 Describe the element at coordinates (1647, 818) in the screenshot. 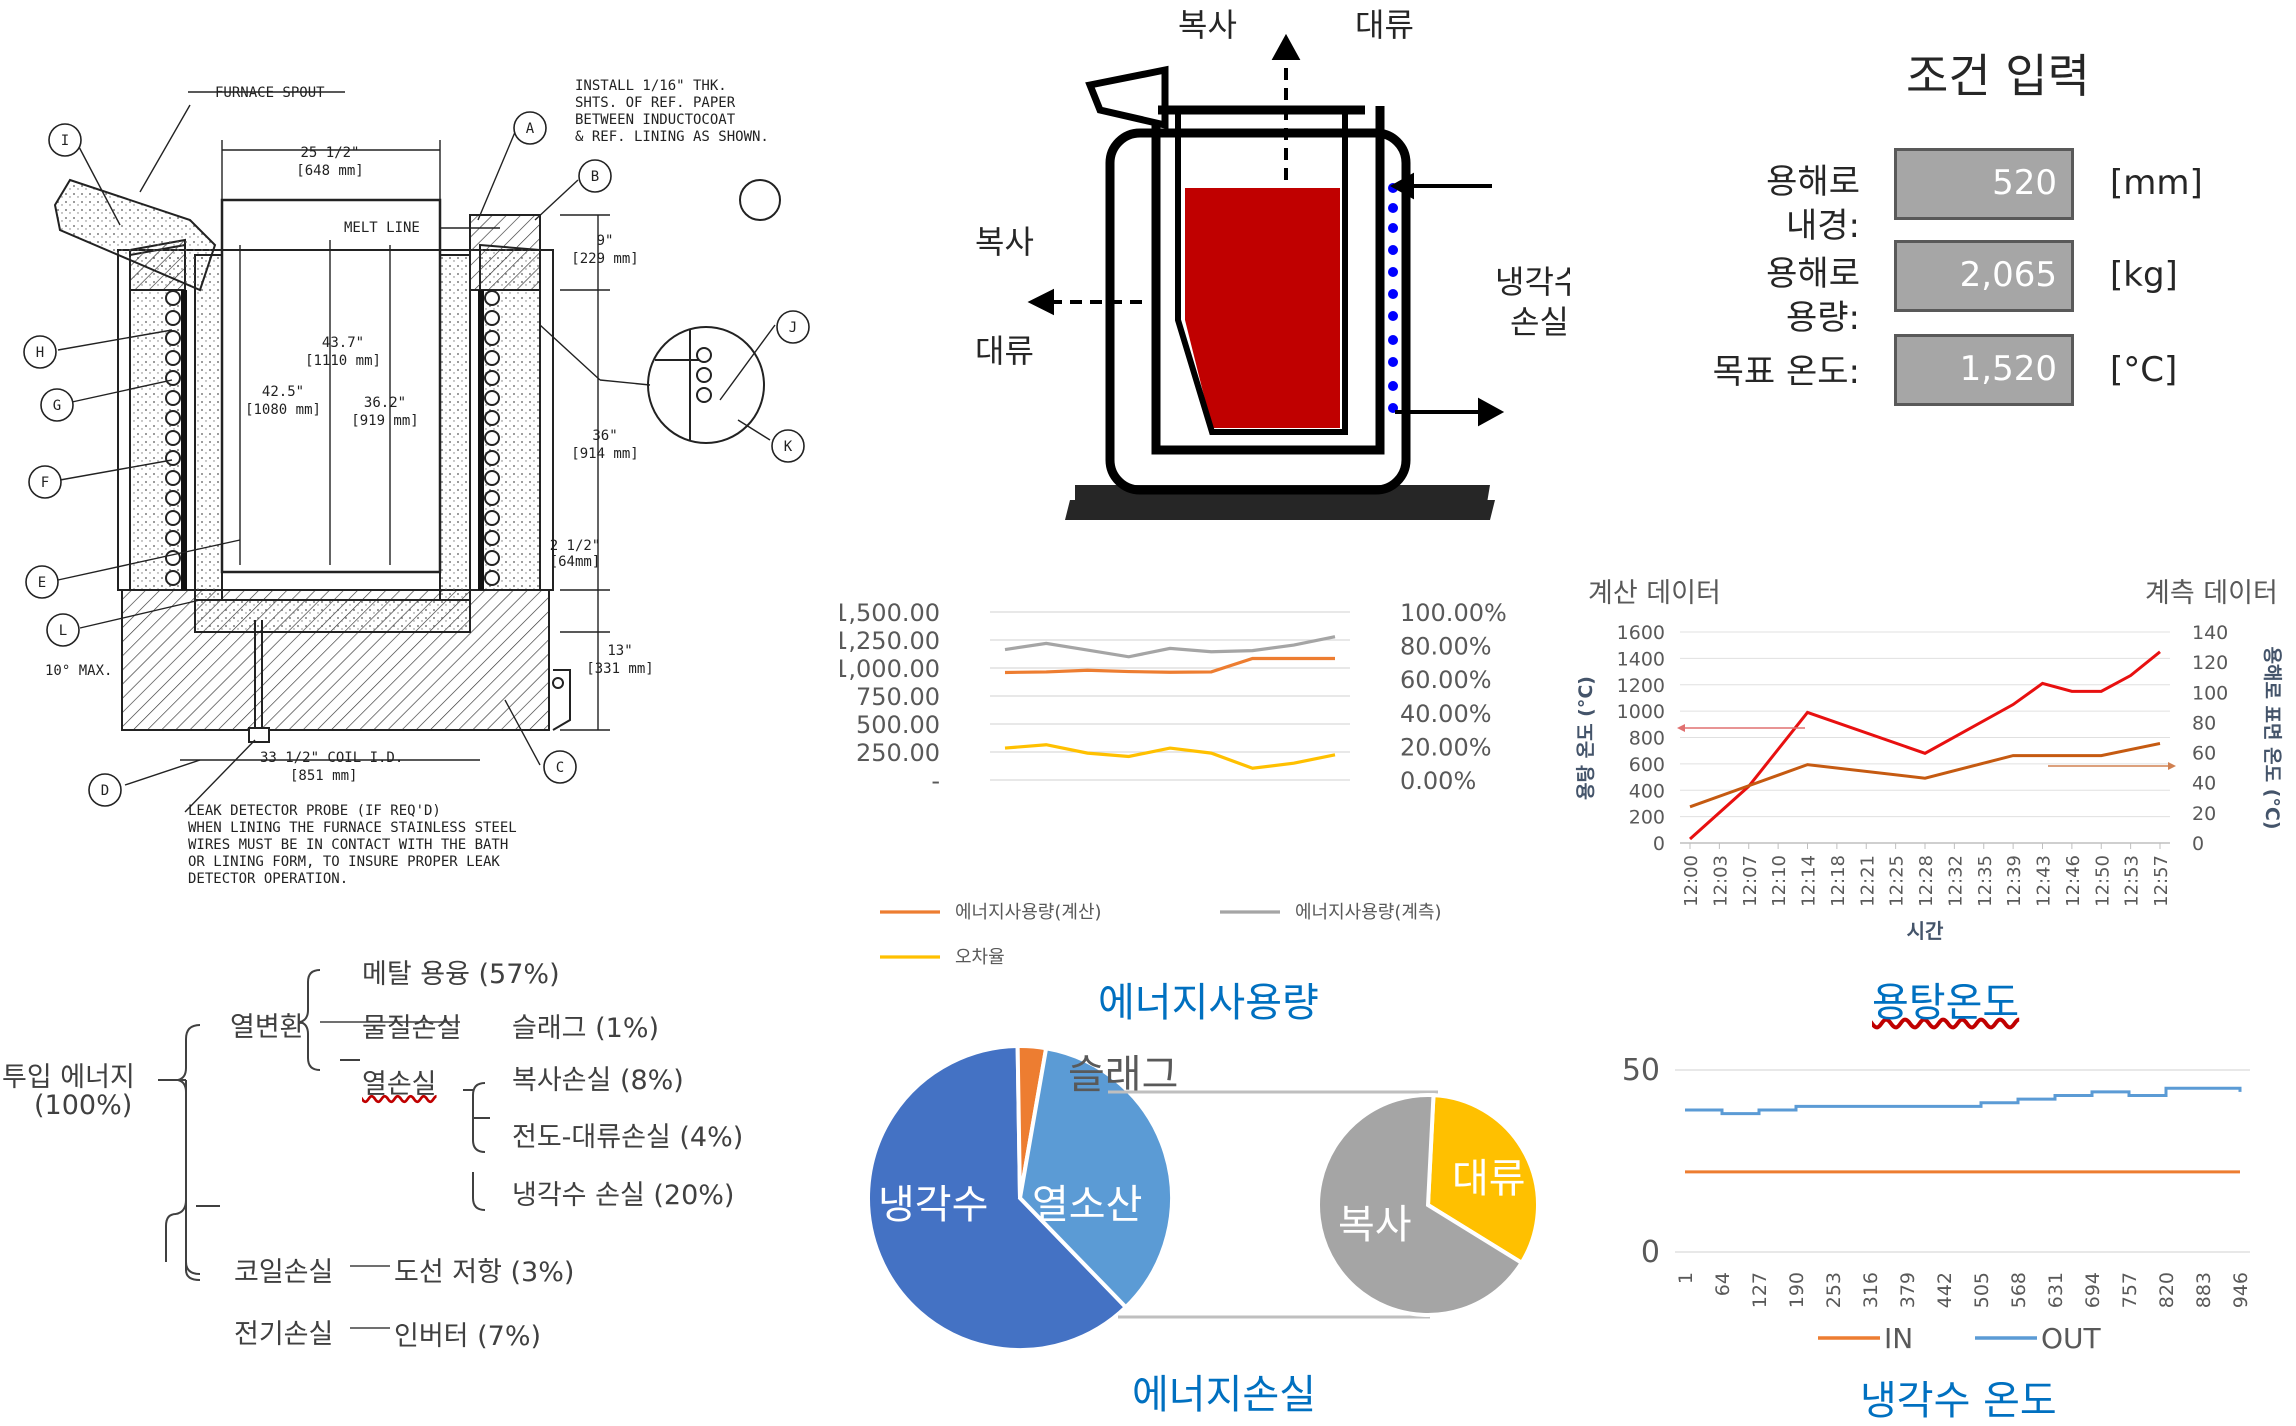

I see `y-tick-label: 200` at that location.